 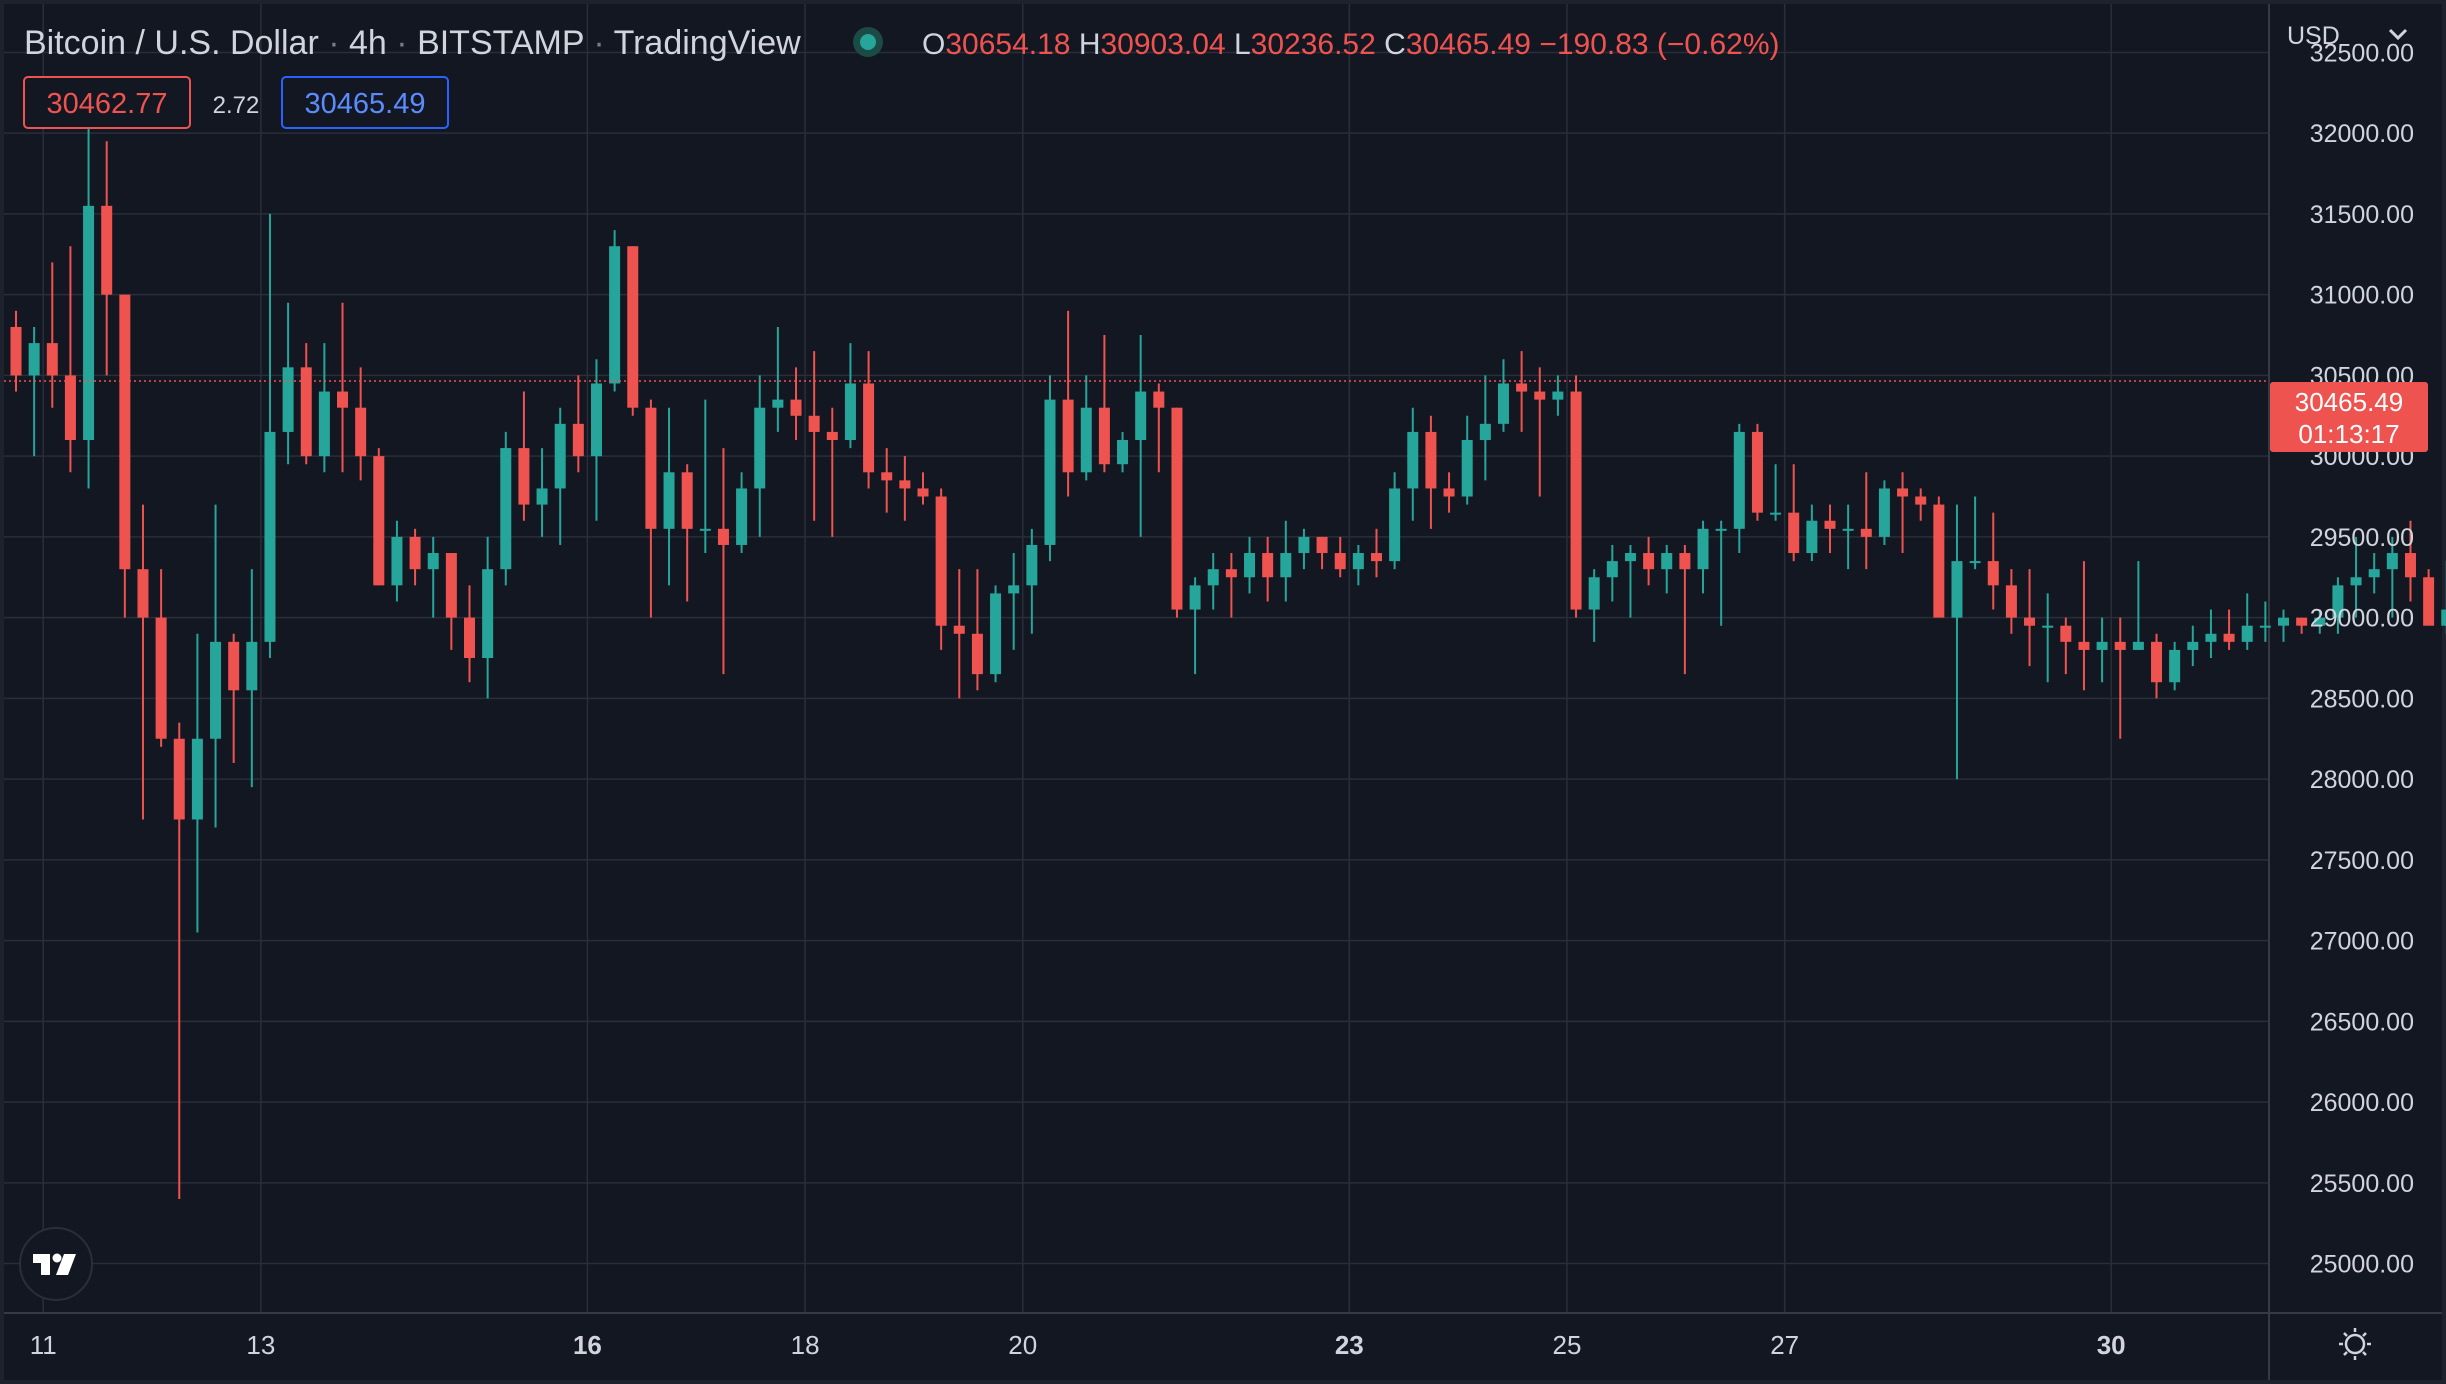 What do you see at coordinates (2362, 619) in the screenshot?
I see `price-tick-label: 29000.00` at bounding box center [2362, 619].